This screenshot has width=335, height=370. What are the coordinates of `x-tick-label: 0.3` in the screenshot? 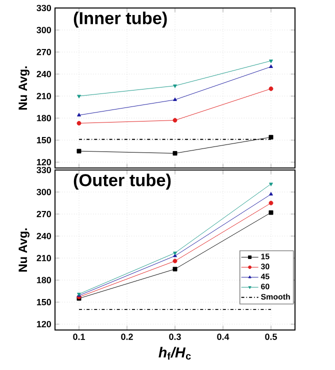 It's located at (175, 337).